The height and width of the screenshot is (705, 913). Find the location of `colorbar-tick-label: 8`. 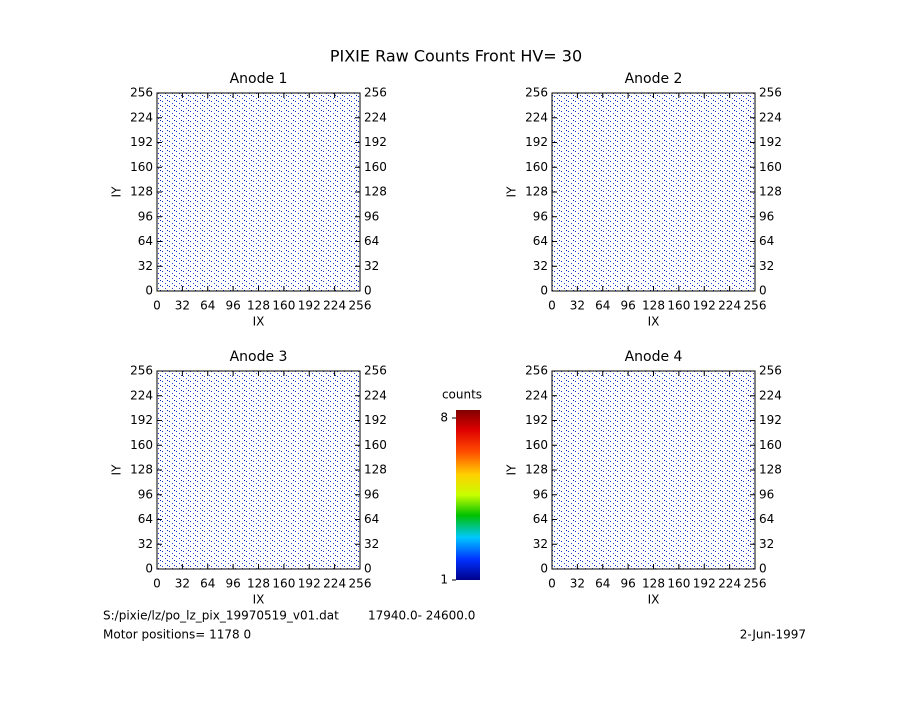

colorbar-tick-label: 8 is located at coordinates (444, 418).